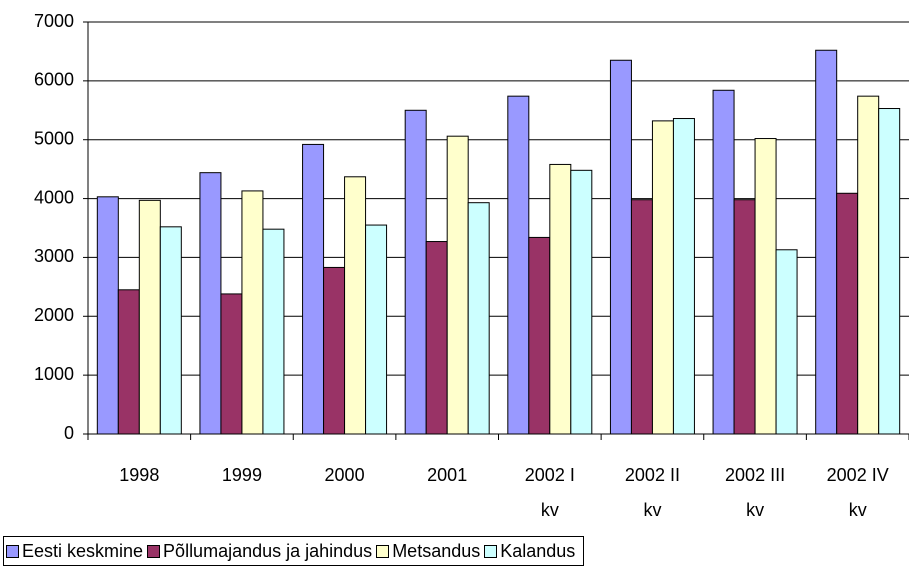 Image resolution: width=909 pixels, height=566 pixels. Describe the element at coordinates (54, 80) in the screenshot. I see `y-tick-label: 6000` at that location.